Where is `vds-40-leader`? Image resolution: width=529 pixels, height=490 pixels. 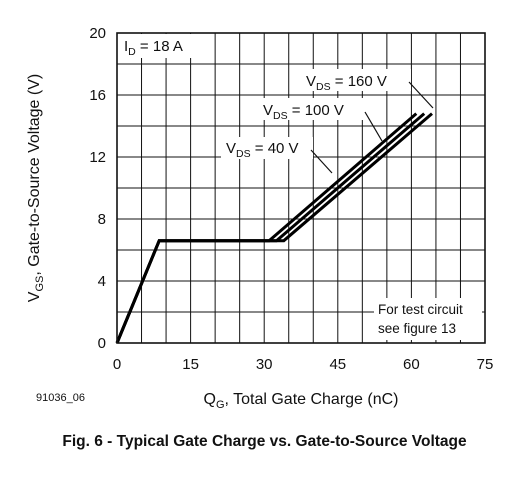 vds-40-leader is located at coordinates (321, 161).